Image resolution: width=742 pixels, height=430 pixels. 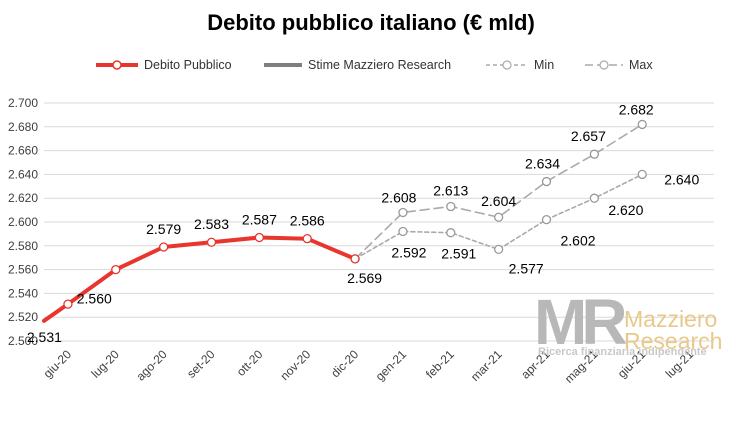 What do you see at coordinates (604, 65) in the screenshot?
I see `legend-swatch-max` at bounding box center [604, 65].